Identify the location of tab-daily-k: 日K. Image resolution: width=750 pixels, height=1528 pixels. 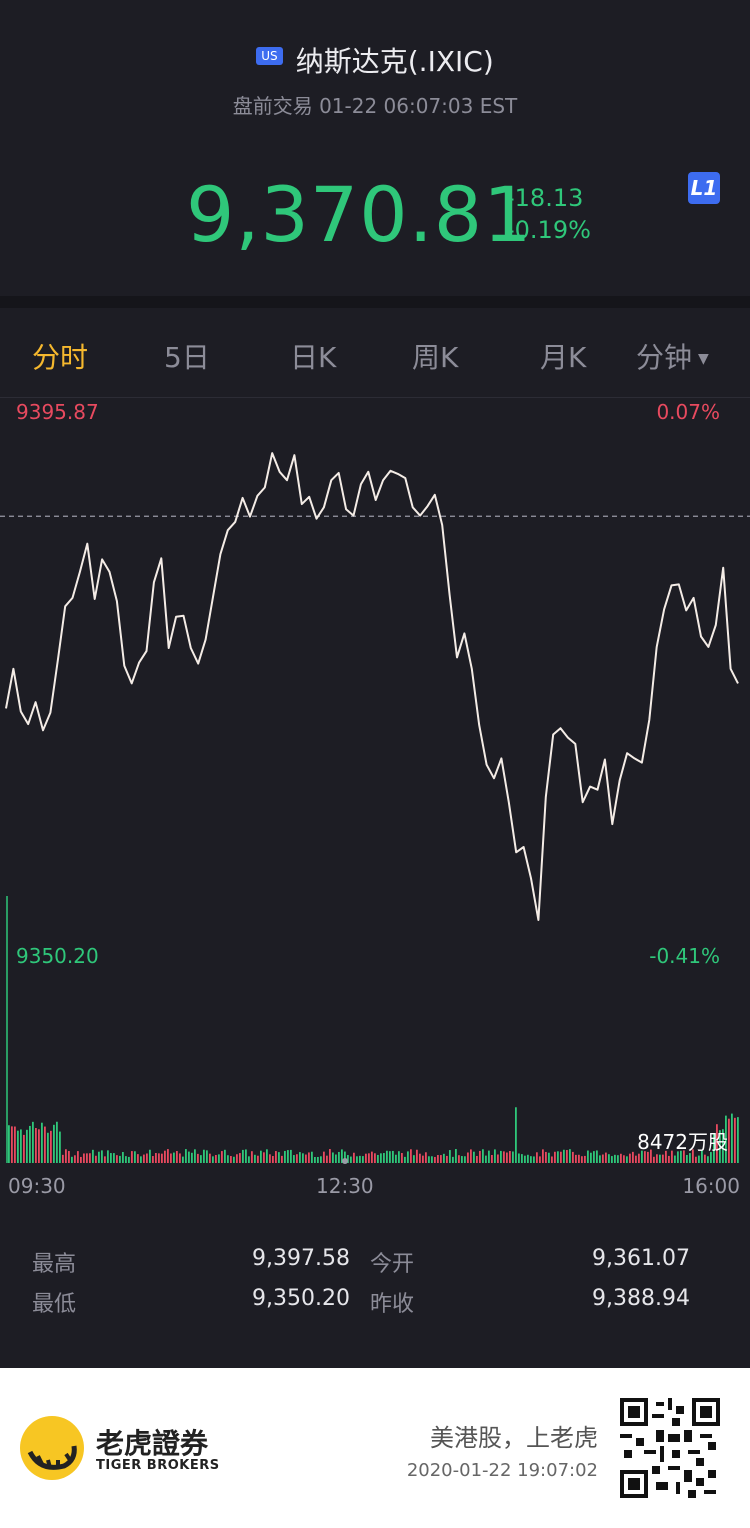
(313, 357).